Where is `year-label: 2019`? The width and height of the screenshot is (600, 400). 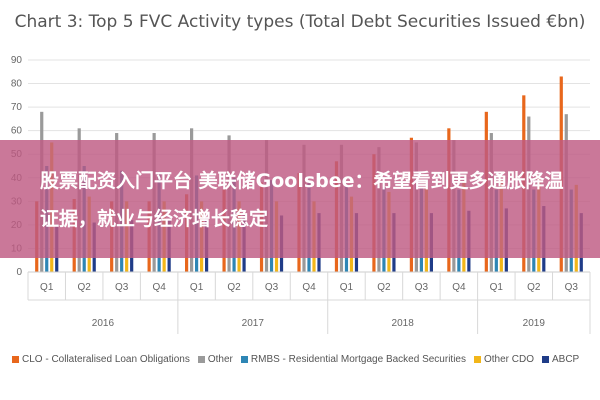
year-label: 2019 is located at coordinates (534, 323).